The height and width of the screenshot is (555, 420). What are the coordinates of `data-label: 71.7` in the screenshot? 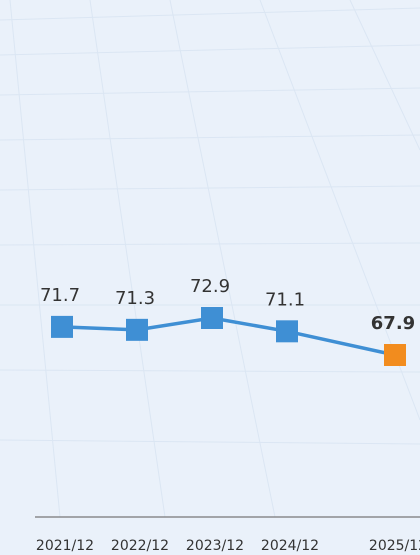 It's located at (60, 295).